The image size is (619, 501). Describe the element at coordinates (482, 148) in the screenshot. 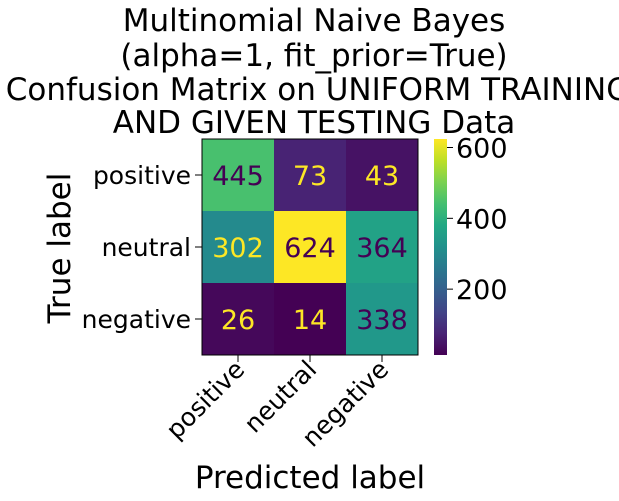

I see `colorbar-tick-label: 600` at that location.